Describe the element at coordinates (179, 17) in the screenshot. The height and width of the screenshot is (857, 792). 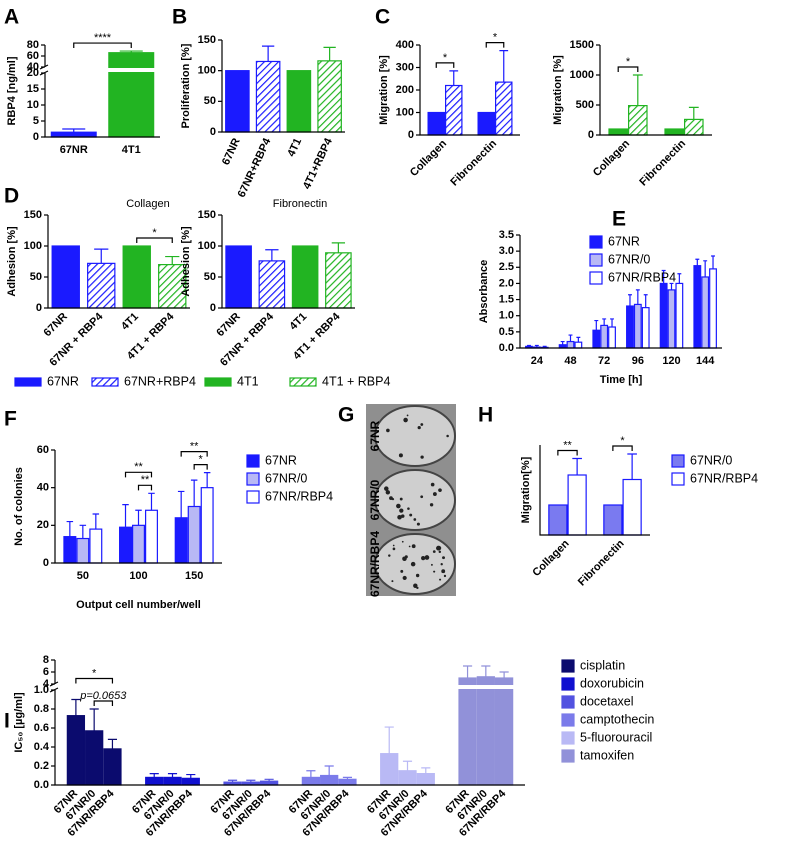
I see `panel-letter: B` at that location.